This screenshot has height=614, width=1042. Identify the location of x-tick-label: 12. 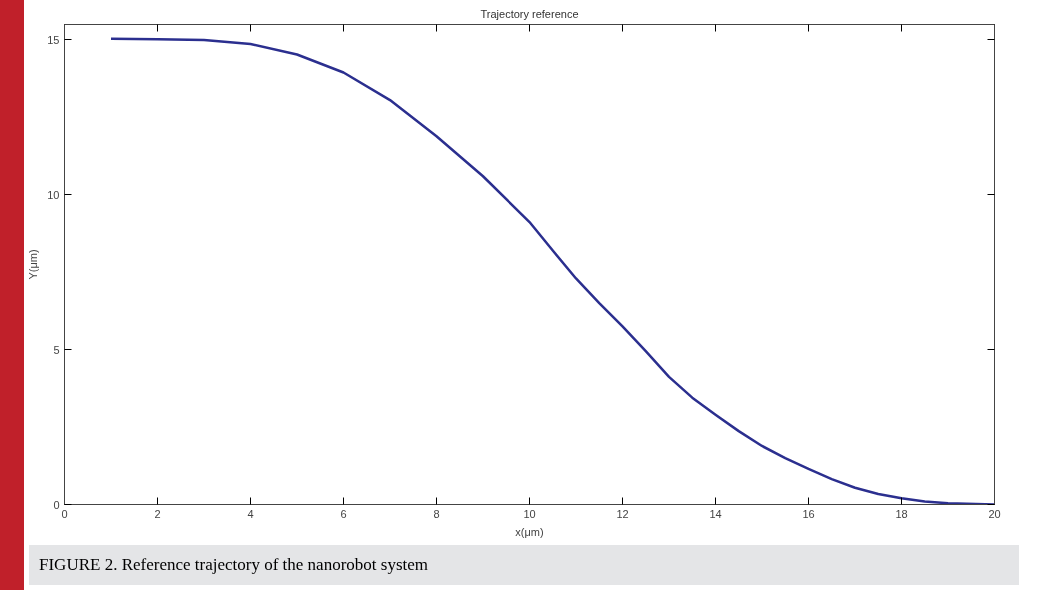
(622, 513).